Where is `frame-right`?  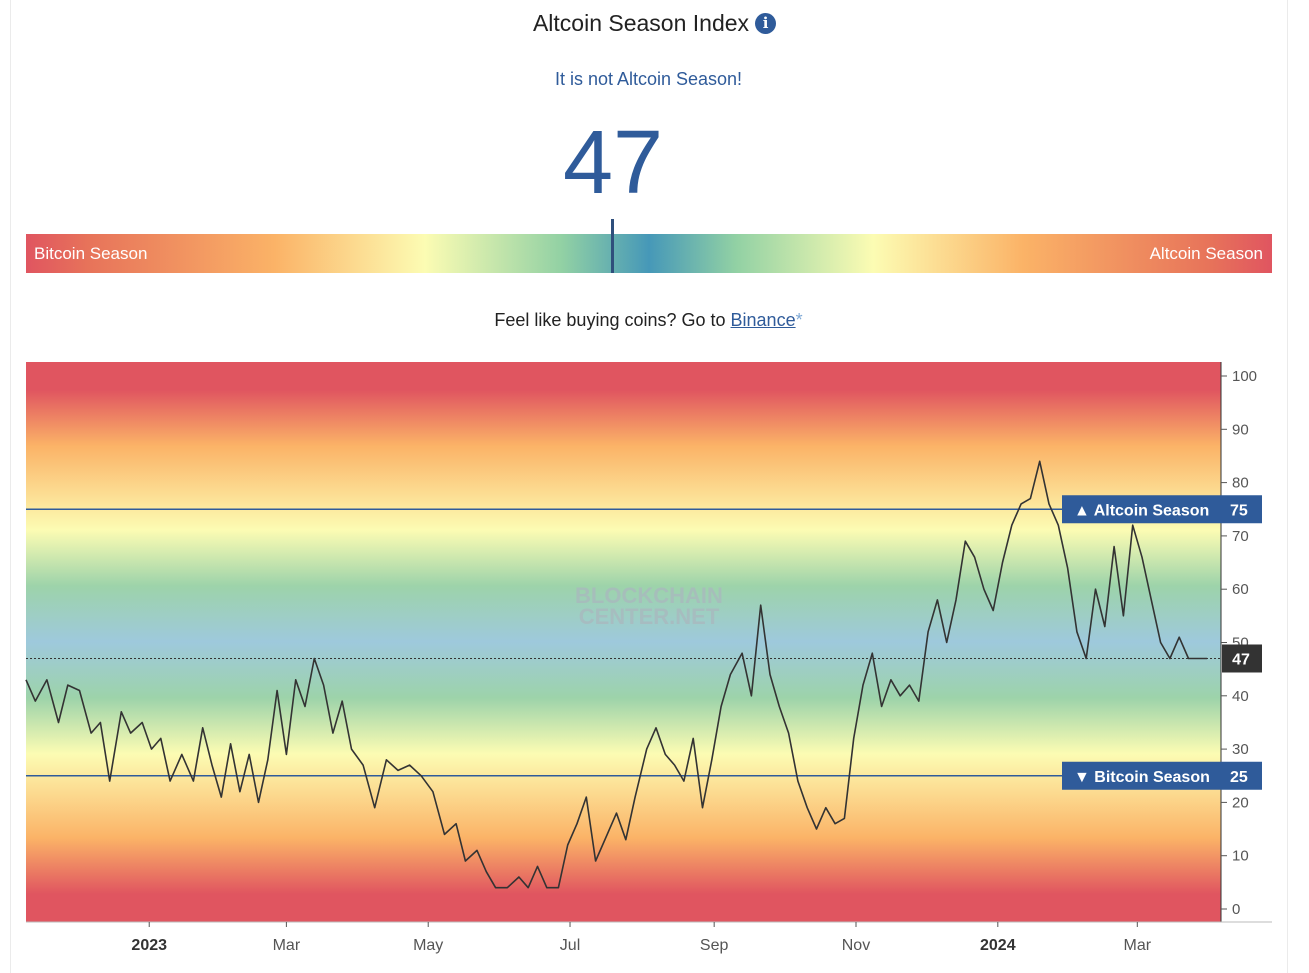 frame-right is located at coordinates (1287, 486).